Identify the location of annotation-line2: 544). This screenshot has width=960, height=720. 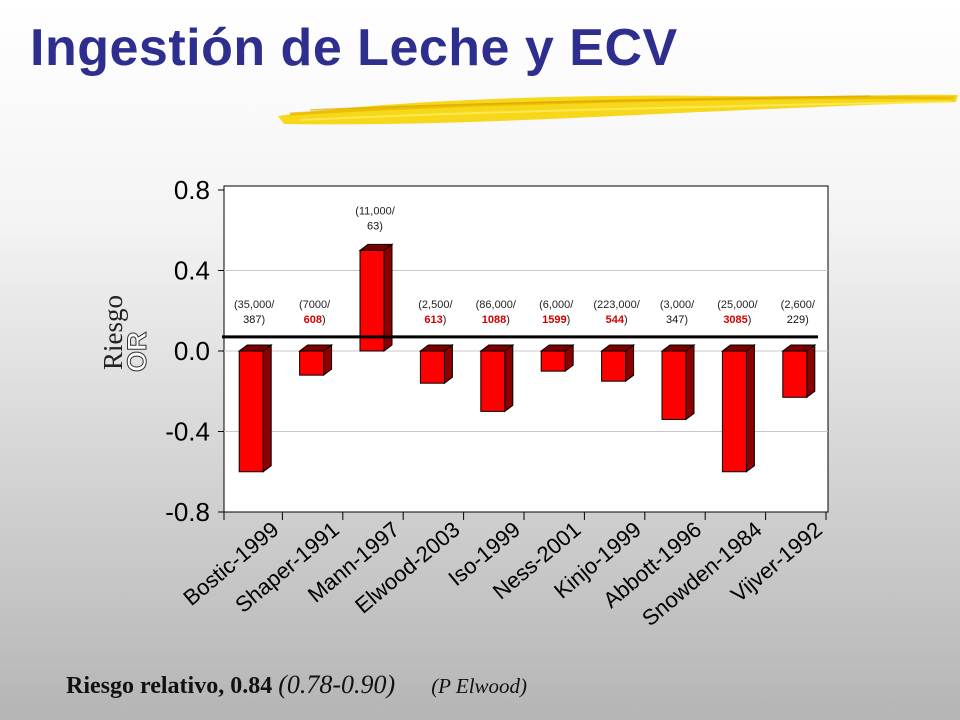
(617, 320).